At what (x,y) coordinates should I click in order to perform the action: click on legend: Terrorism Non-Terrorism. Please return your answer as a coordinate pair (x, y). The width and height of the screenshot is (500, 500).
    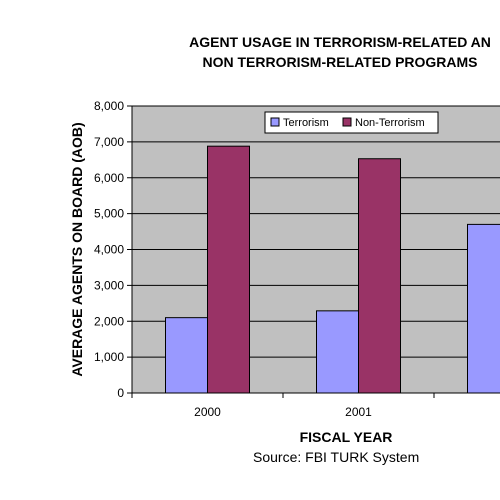
    Looking at the image, I should click on (351, 122).